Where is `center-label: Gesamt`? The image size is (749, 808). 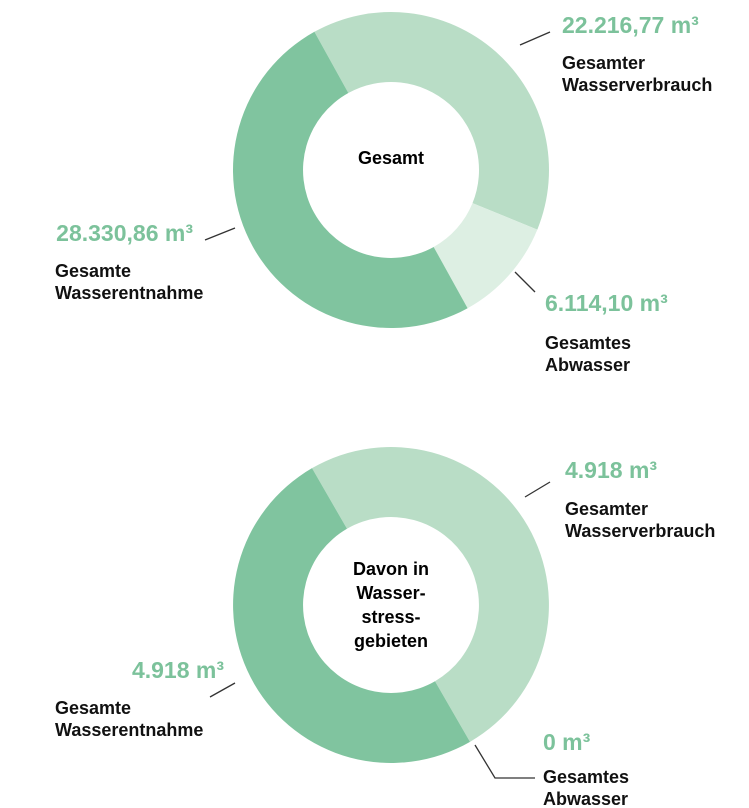
center-label: Gesamt is located at coordinates (391, 158).